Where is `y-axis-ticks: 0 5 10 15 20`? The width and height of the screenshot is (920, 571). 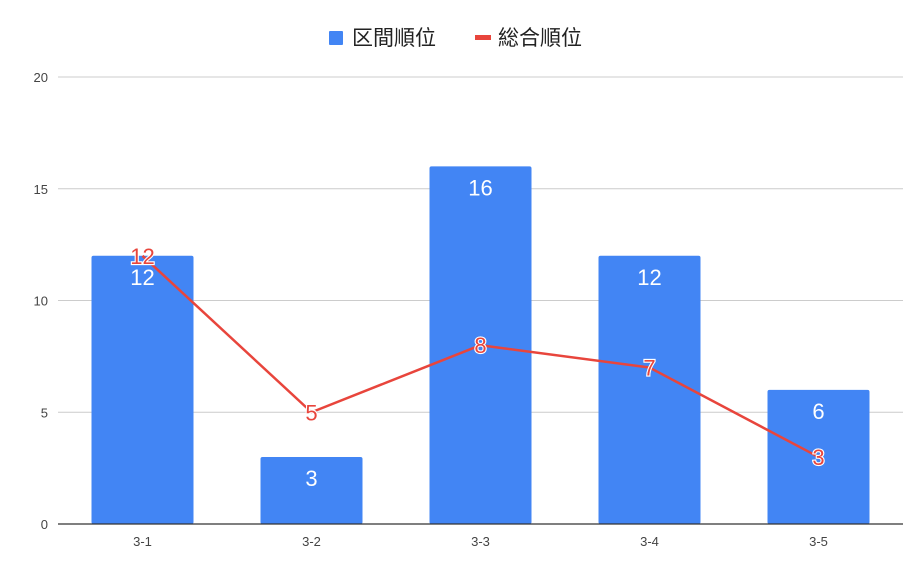
y-axis-ticks: 0 5 10 15 20 is located at coordinates (41, 301).